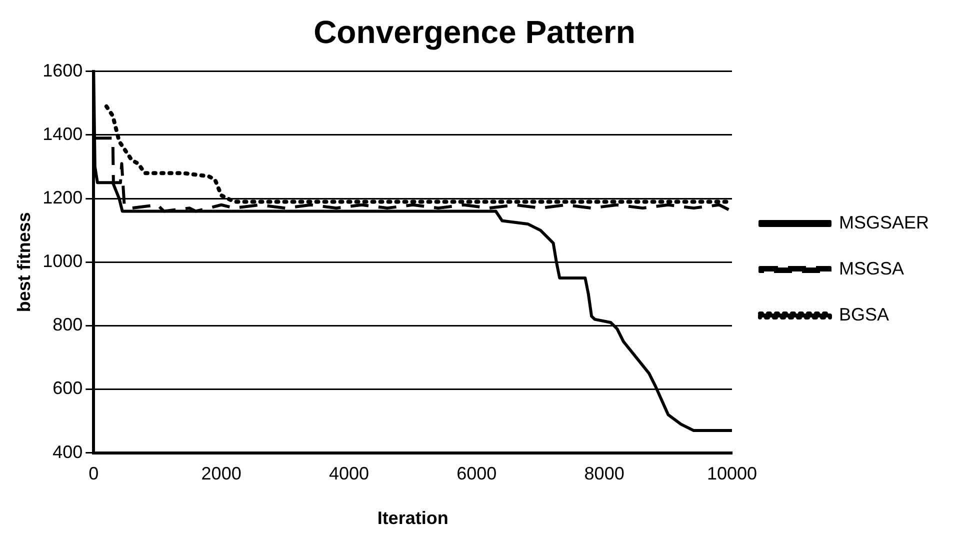 The width and height of the screenshot is (959, 539). Describe the element at coordinates (732, 474) in the screenshot. I see `x-tick-label: 10000` at that location.